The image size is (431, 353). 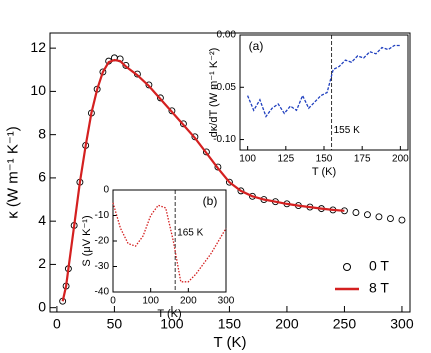 What do you see at coordinates (379, 288) in the screenshot?
I see `legend-label: 8 T` at bounding box center [379, 288].